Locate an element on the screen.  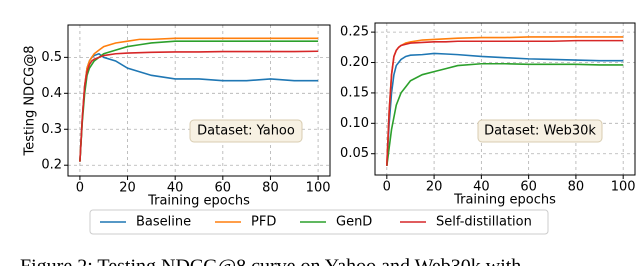
y-tick-label: 0.25 is located at coordinates (354, 32).